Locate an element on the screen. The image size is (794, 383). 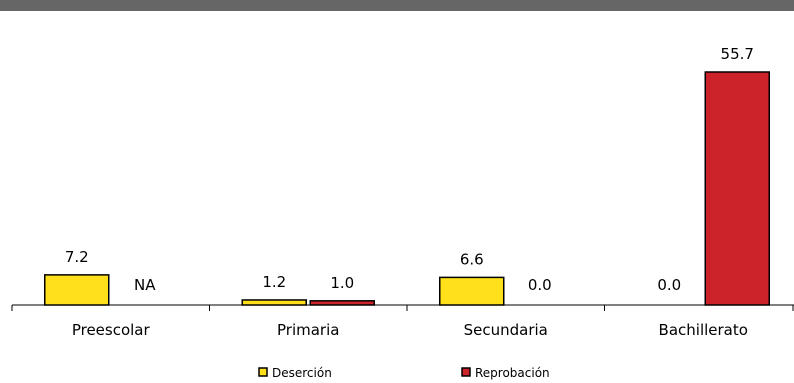
x-tick-label: Bachillerato is located at coordinates (703, 330).